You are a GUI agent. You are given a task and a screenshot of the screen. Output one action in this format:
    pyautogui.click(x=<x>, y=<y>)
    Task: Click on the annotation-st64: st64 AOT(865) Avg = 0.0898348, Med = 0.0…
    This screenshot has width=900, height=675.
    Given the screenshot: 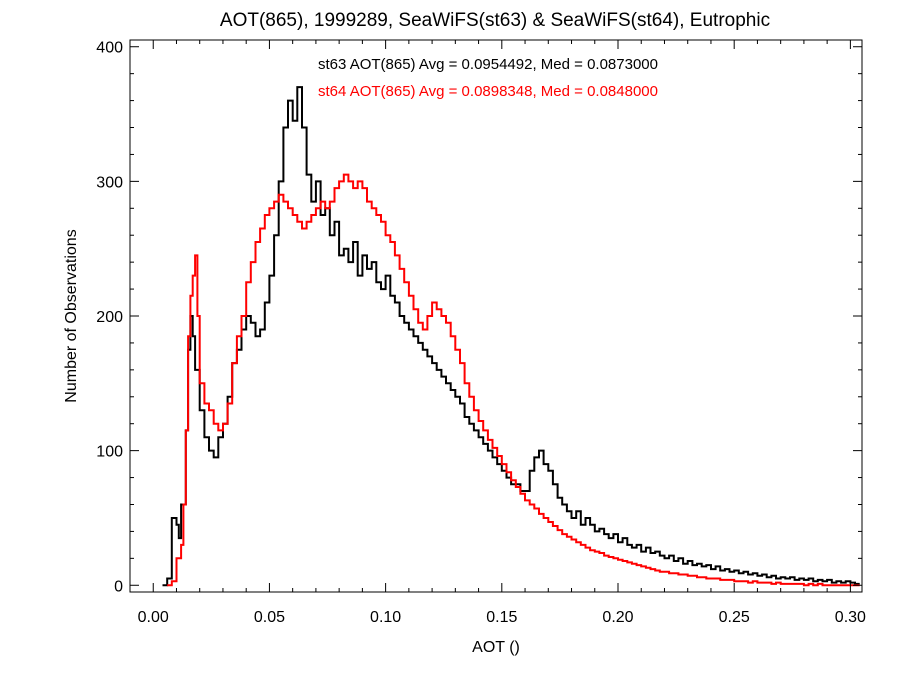 What is the action you would take?
    pyautogui.click(x=488, y=91)
    